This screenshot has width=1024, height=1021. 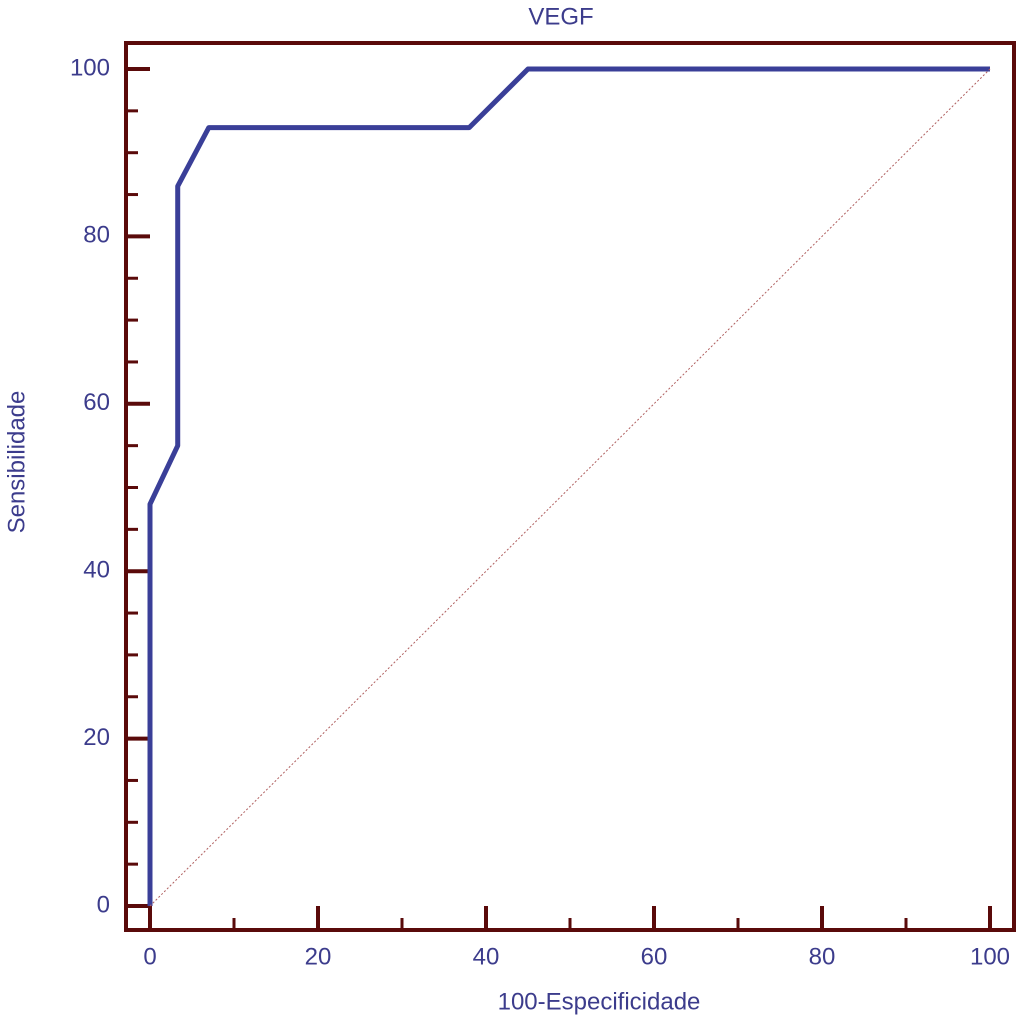 What do you see at coordinates (486, 956) in the screenshot?
I see `x-tick-label: 40` at bounding box center [486, 956].